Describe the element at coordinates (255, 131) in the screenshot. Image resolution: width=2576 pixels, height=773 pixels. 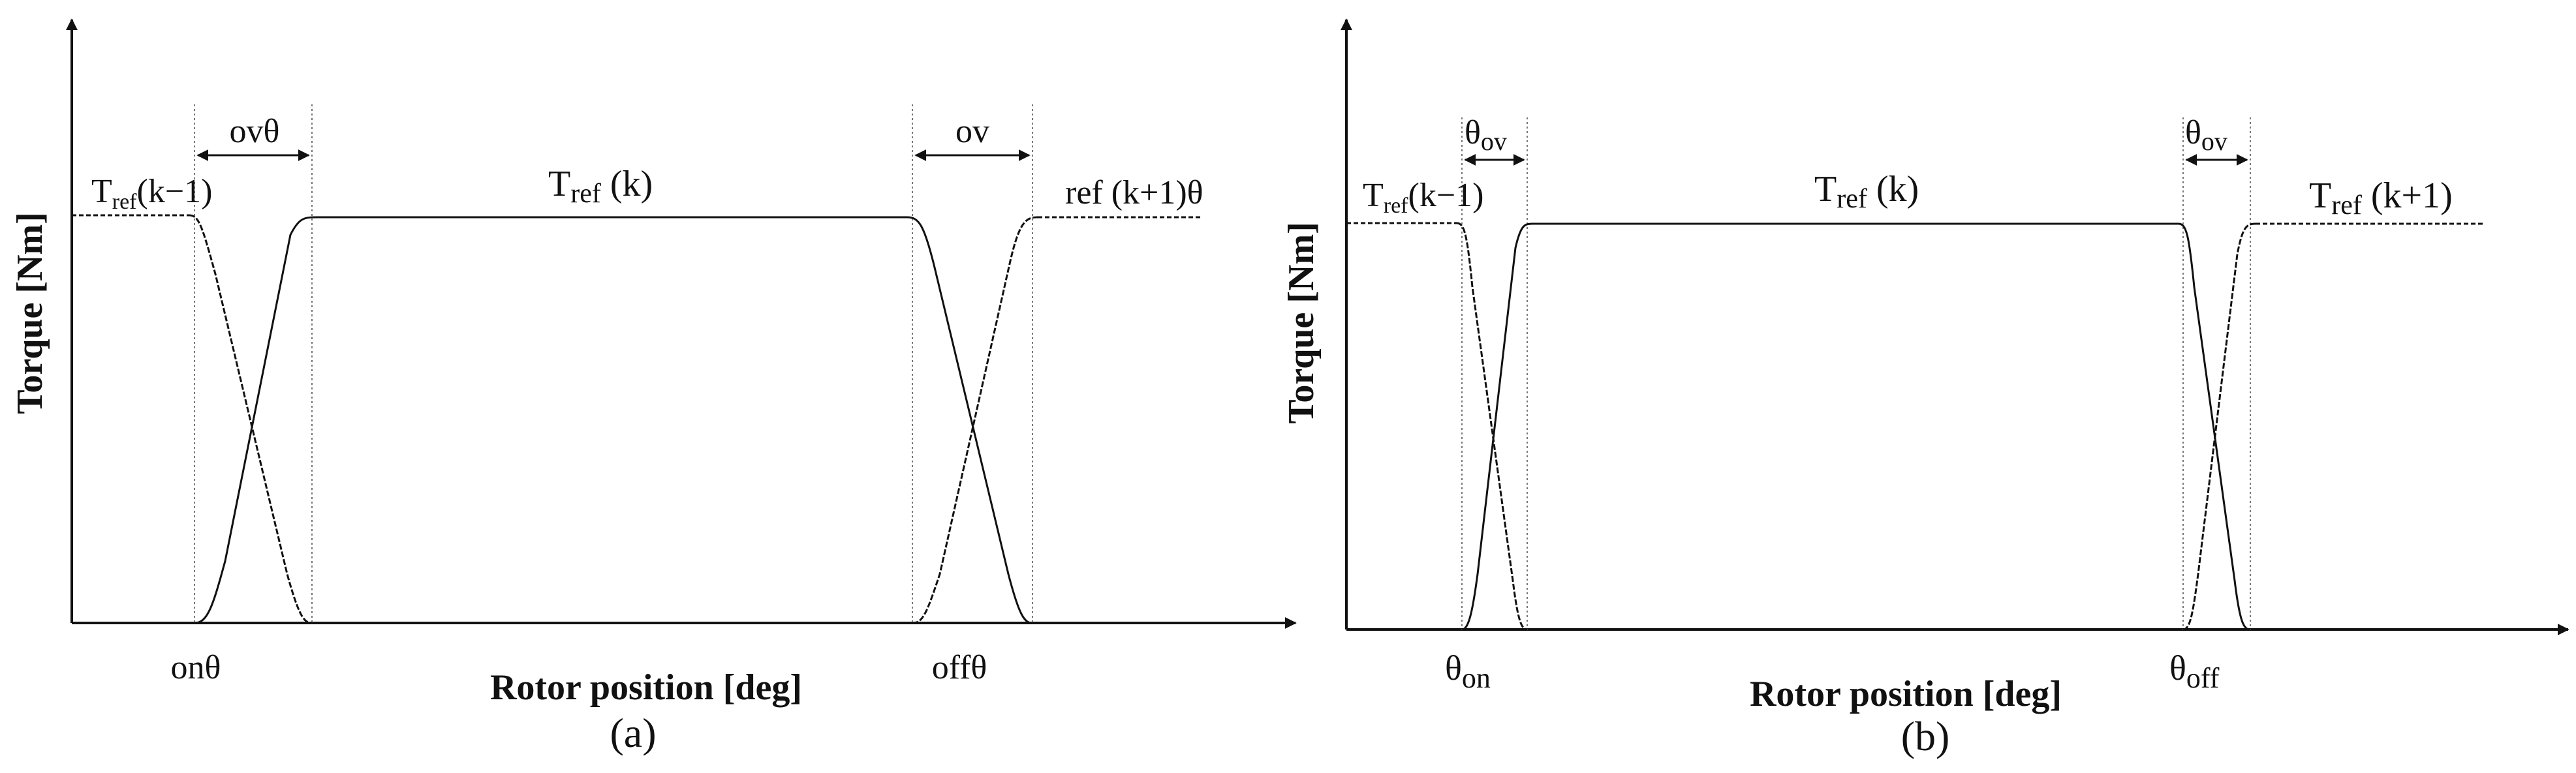
I see `overlap-label-left: ovθ` at that location.